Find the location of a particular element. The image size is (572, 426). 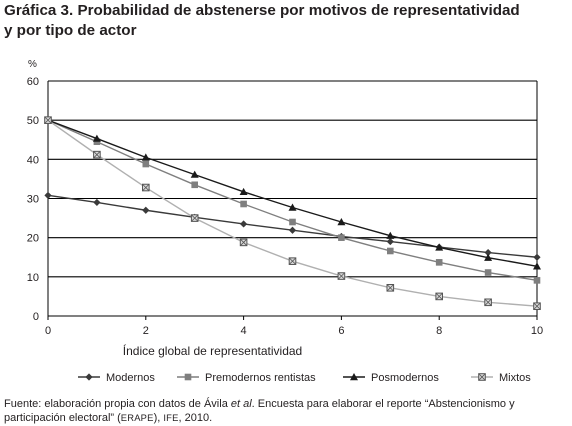

legend-marker-modernos is located at coordinates (89, 377).